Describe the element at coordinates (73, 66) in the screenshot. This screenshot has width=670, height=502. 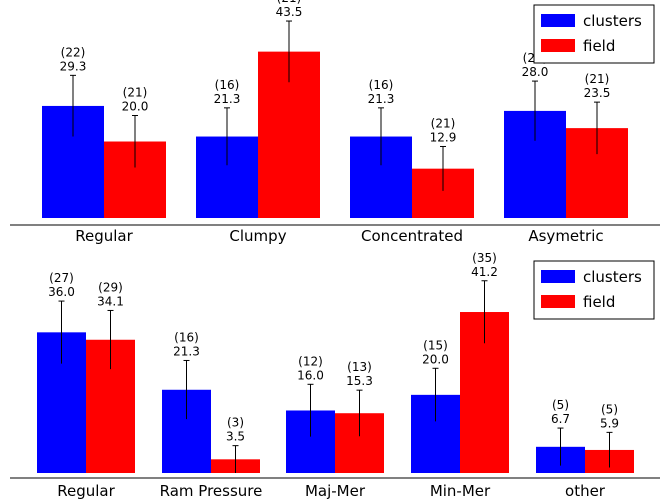
I see `data-label-value: 29.3` at that location.